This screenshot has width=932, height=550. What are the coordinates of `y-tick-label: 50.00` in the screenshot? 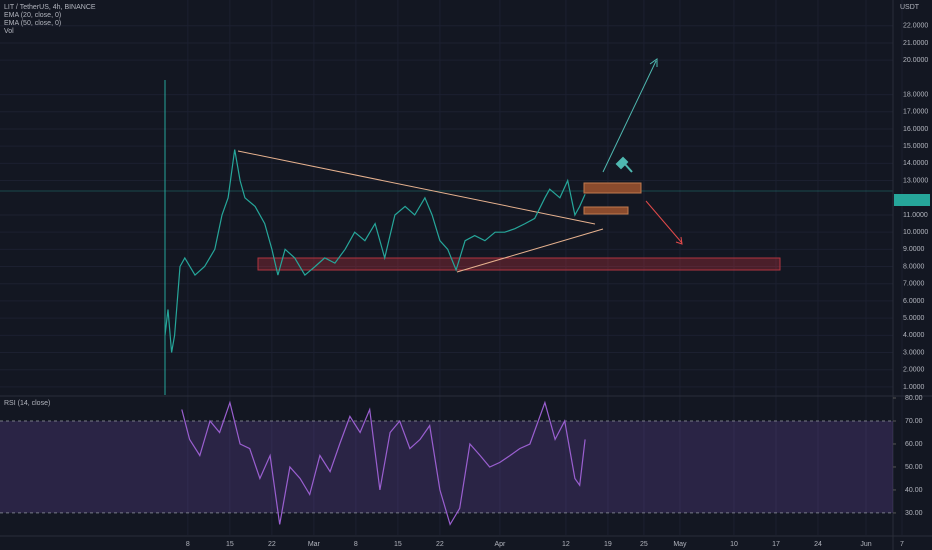 It's located at (914, 467).